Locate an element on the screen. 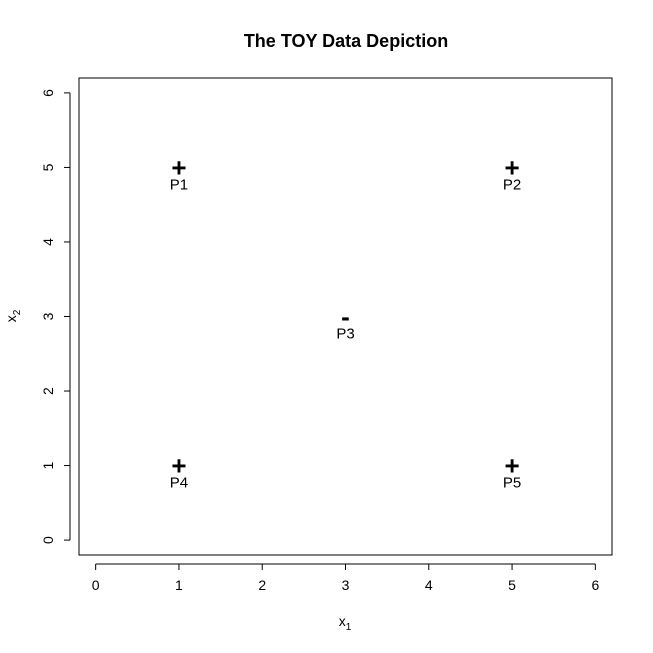 The image size is (653, 653). point-label-p1: P1 is located at coordinates (179, 184).